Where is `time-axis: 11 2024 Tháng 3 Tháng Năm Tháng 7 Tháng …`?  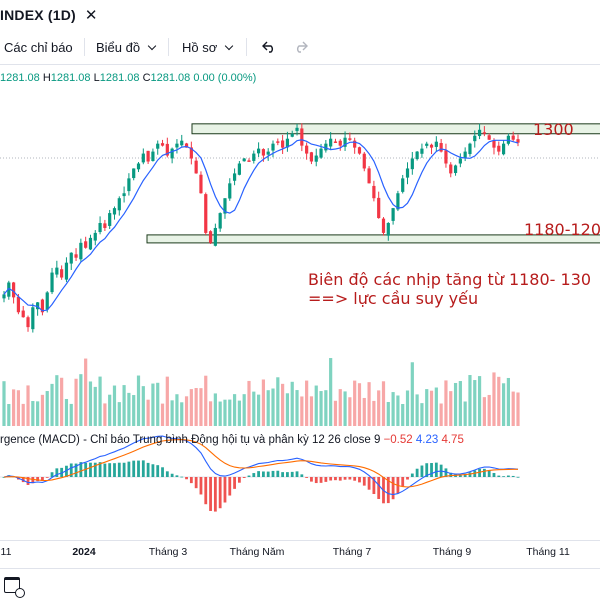 time-axis: 11 2024 Tháng 3 Tháng Năm Tháng 7 Tháng … is located at coordinates (300, 551).